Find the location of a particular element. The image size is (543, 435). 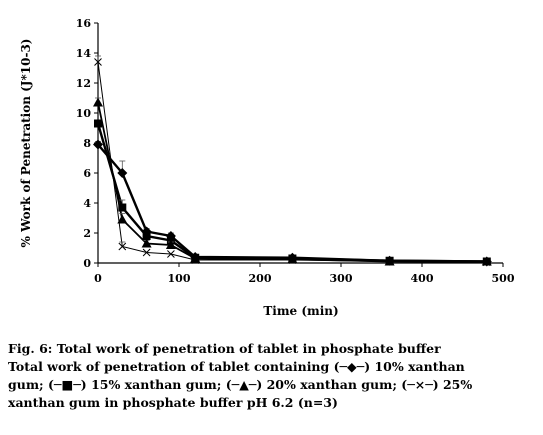

y-tick-label: 16 is located at coordinates (84, 23).